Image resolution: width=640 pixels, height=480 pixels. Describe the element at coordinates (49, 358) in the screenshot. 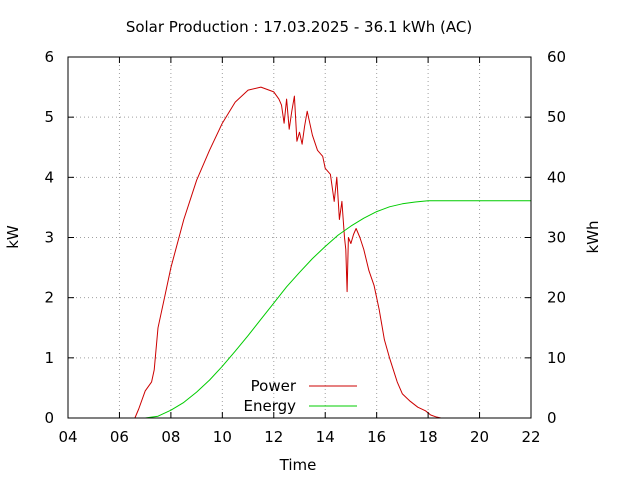

I see `y-left-tick-label: 1` at that location.